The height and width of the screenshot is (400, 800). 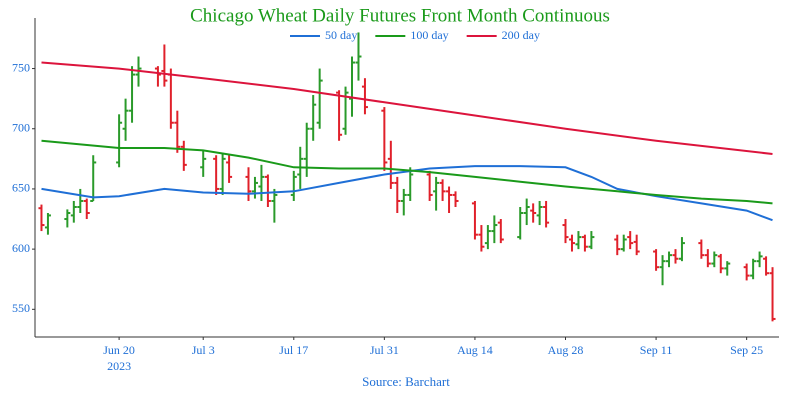 What do you see at coordinates (429, 35) in the screenshot?
I see `legend-label: 100 day` at bounding box center [429, 35].